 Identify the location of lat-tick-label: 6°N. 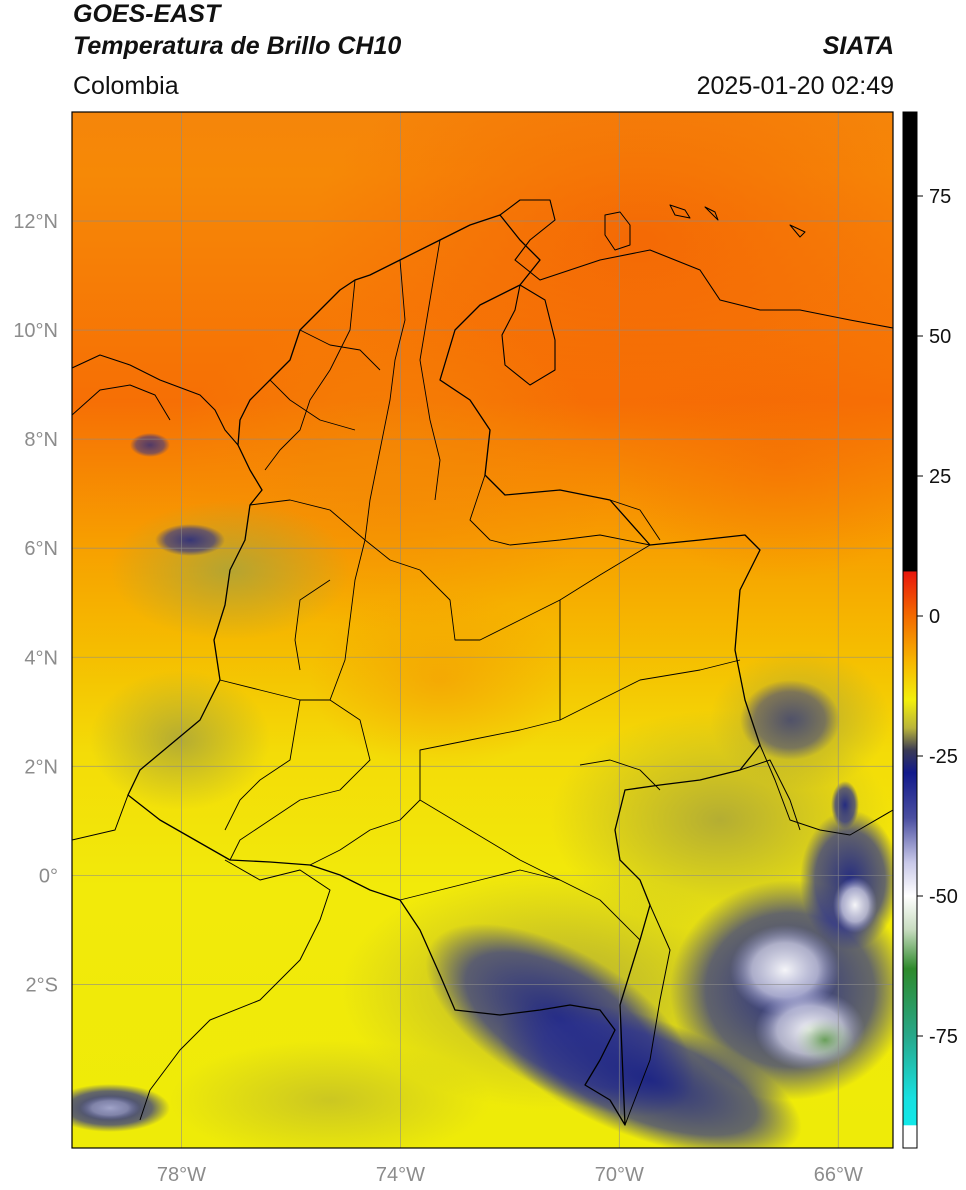
(41, 549).